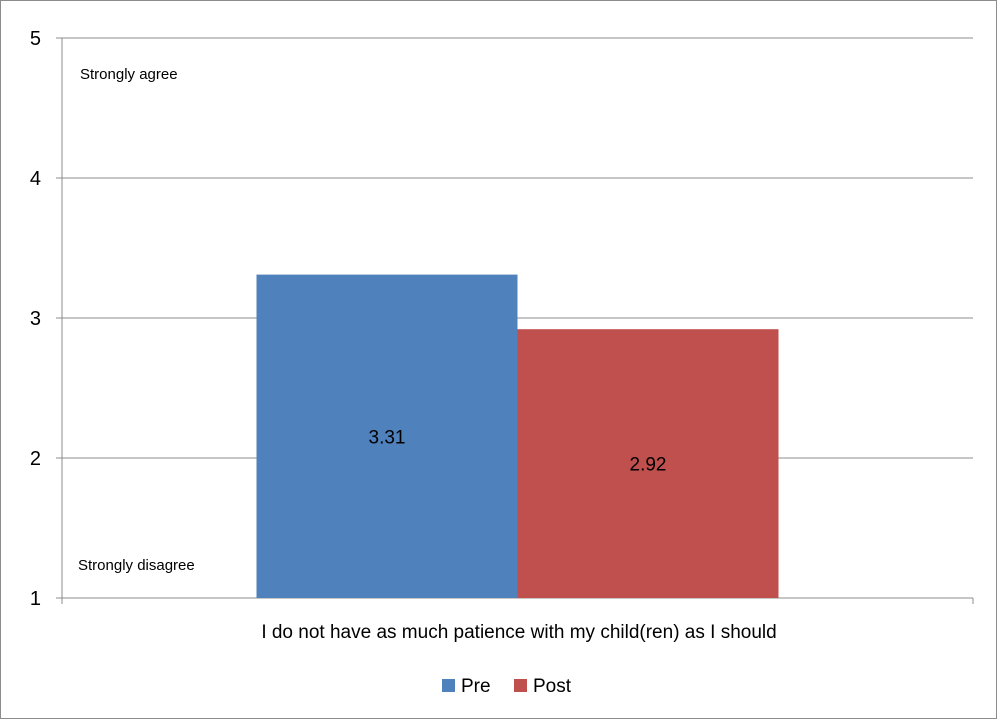 Image resolution: width=997 pixels, height=719 pixels. What do you see at coordinates (35, 319) in the screenshot?
I see `y-tick-label-3: 3` at bounding box center [35, 319].